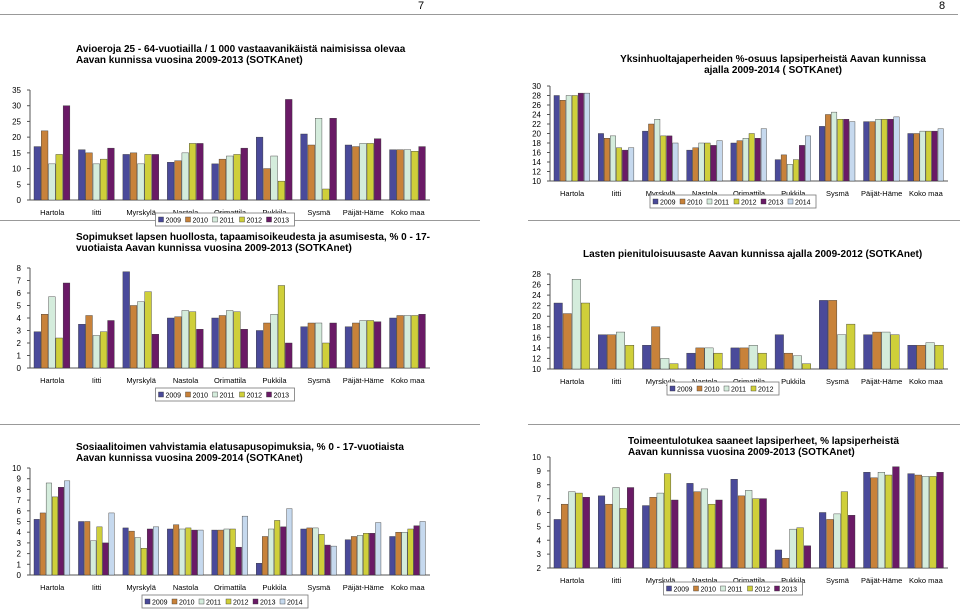 The height and width of the screenshot is (613, 960). Describe the element at coordinates (763, 201) in the screenshot. I see `legend-swatch-2013` at that location.